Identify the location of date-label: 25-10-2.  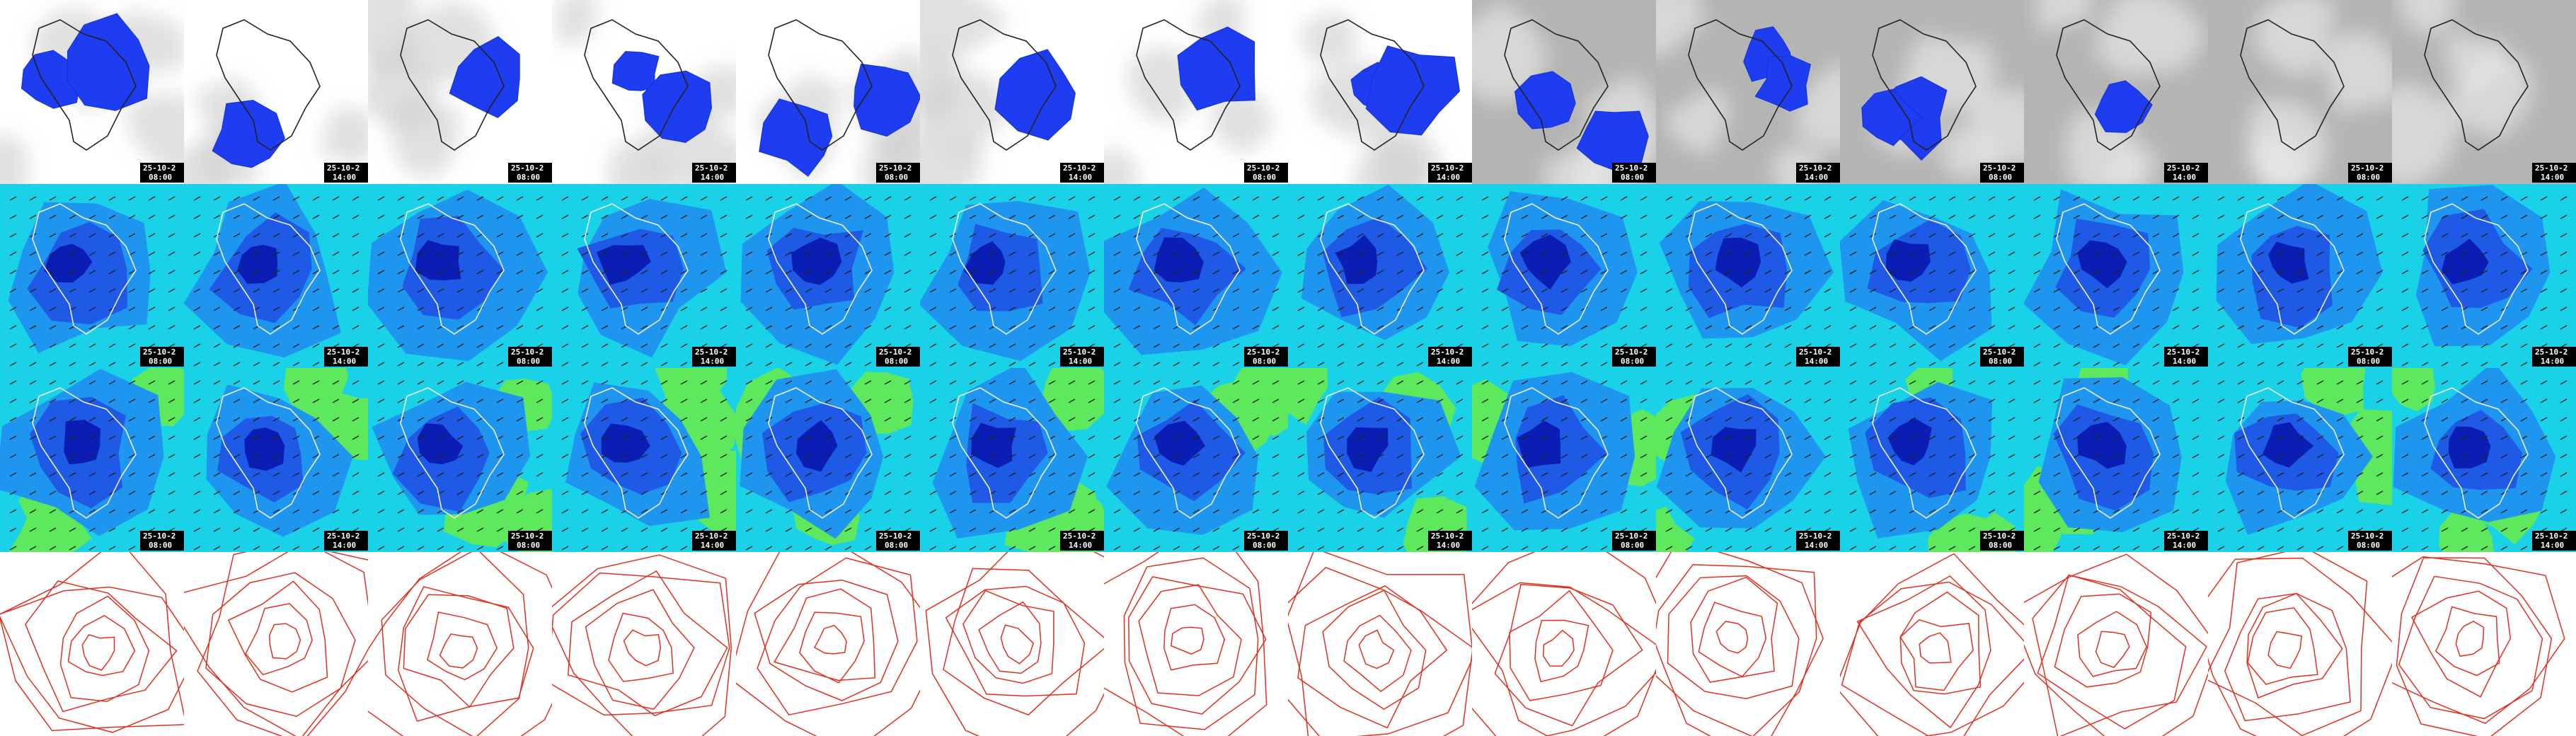
(343, 352).